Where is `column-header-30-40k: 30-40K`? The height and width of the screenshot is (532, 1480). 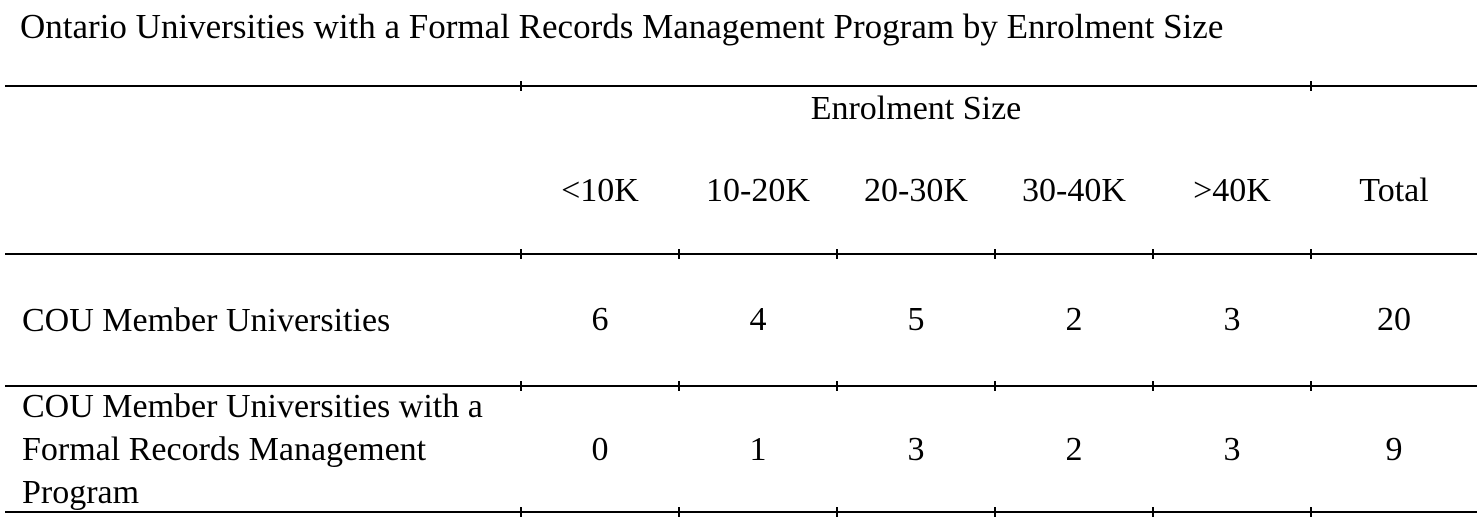
column-header-30-40k: 30-40K is located at coordinates (1074, 190).